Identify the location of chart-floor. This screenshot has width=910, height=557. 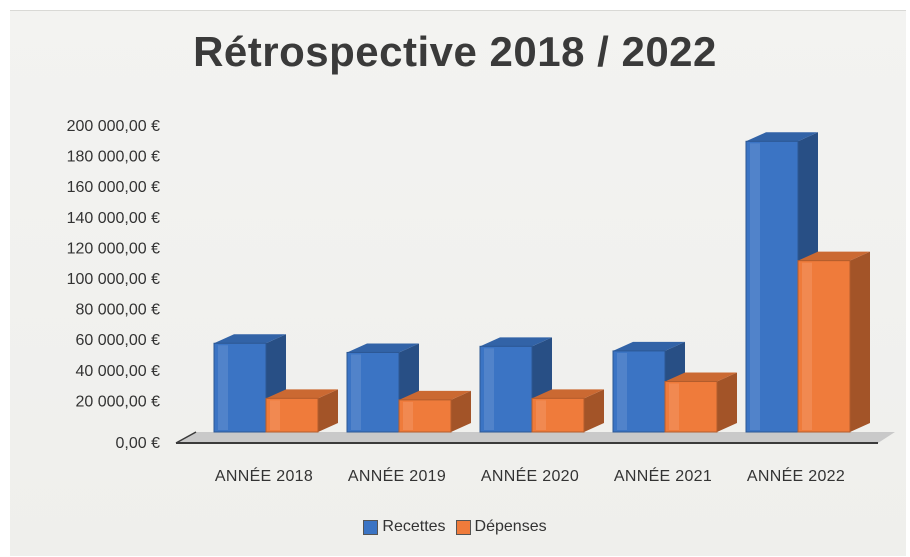
(535, 437).